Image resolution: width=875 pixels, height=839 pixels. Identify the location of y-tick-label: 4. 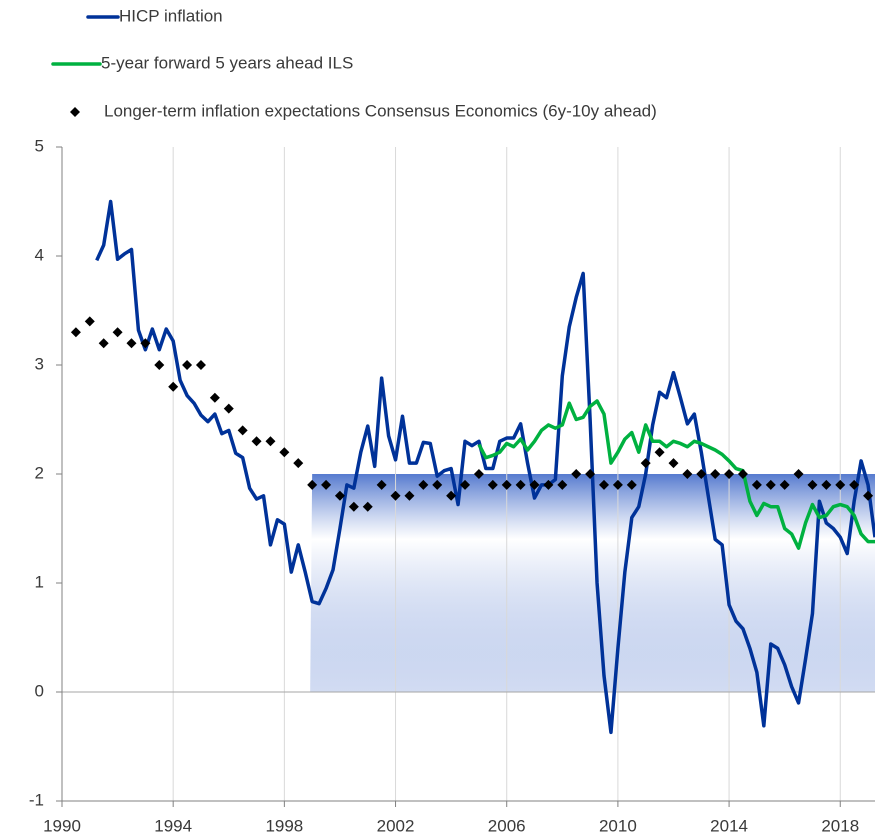
(39, 254).